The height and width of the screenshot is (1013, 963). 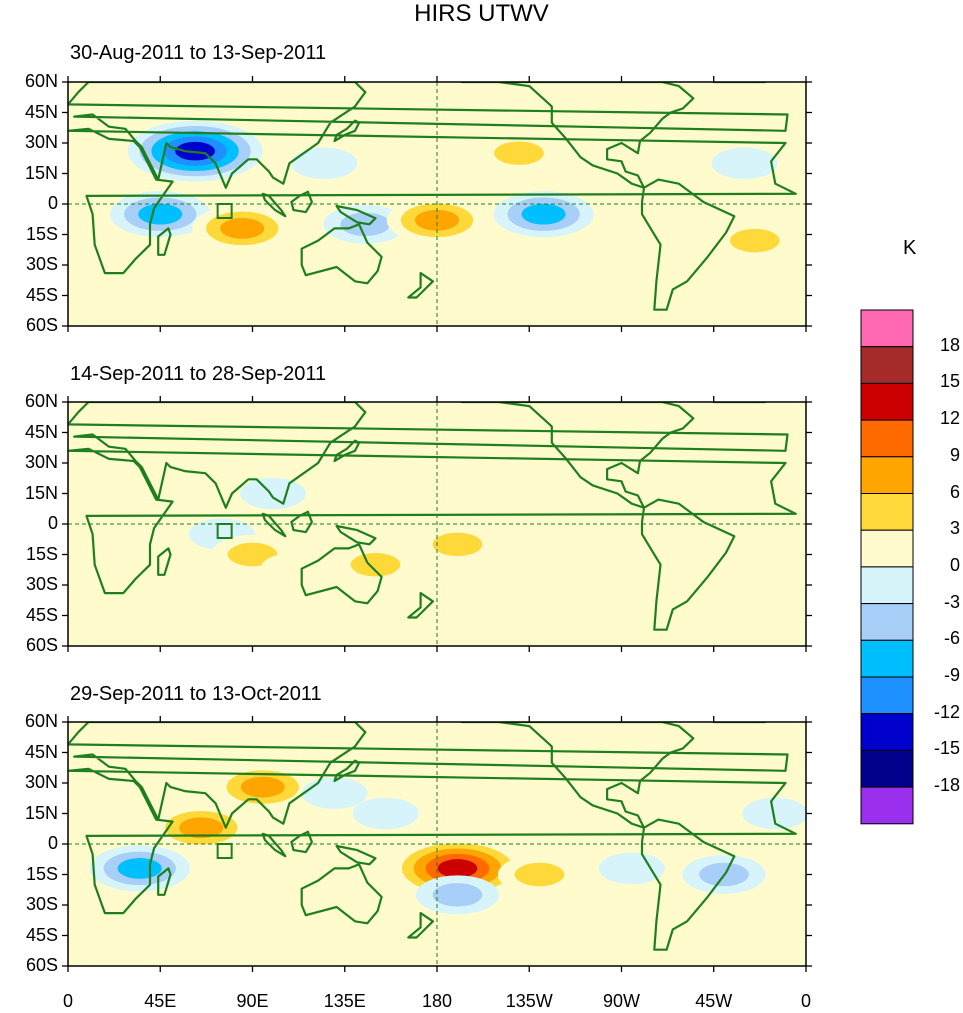 I want to click on x-tick-label: 45W, so click(x=714, y=1001).